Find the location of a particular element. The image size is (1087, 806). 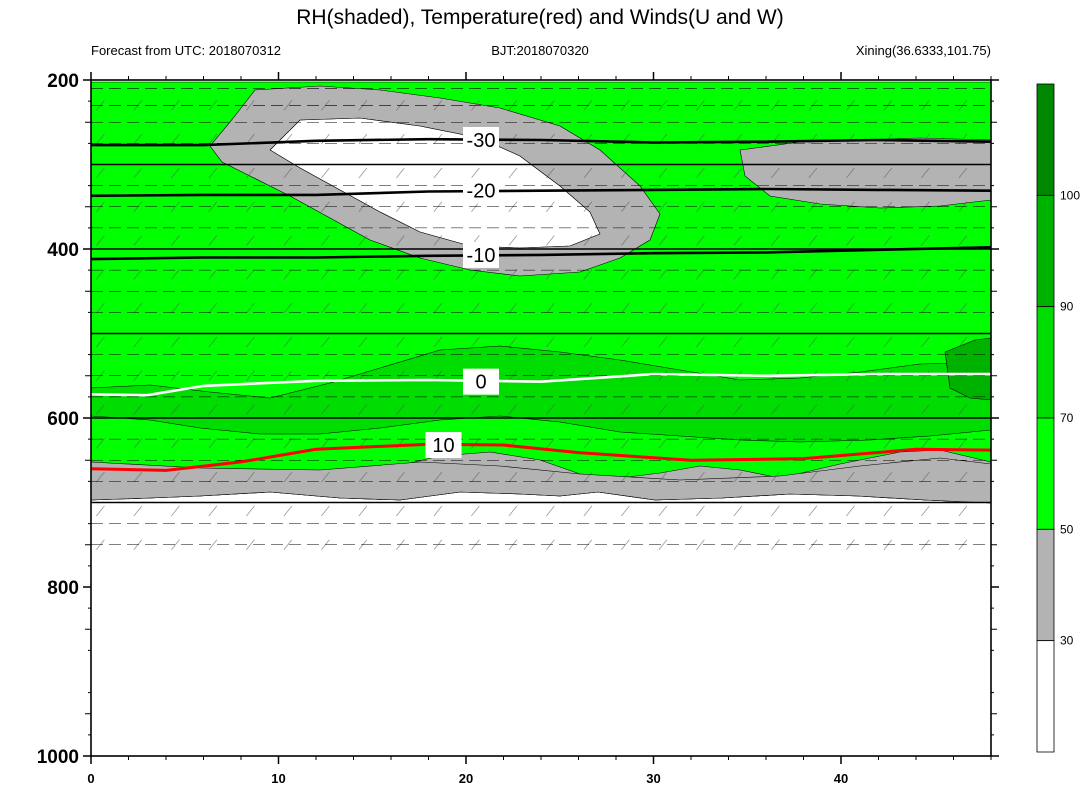

rh-region-gray-surface is located at coordinates (541, 480).